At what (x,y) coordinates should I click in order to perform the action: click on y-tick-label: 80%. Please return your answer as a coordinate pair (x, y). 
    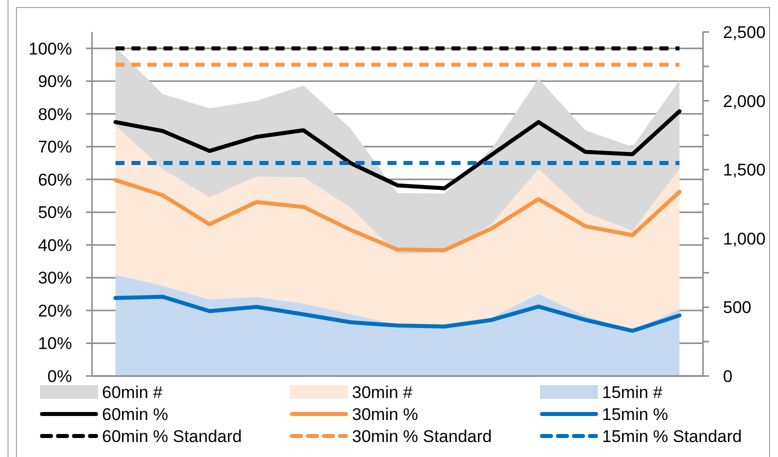
    Looking at the image, I should click on (55, 114).